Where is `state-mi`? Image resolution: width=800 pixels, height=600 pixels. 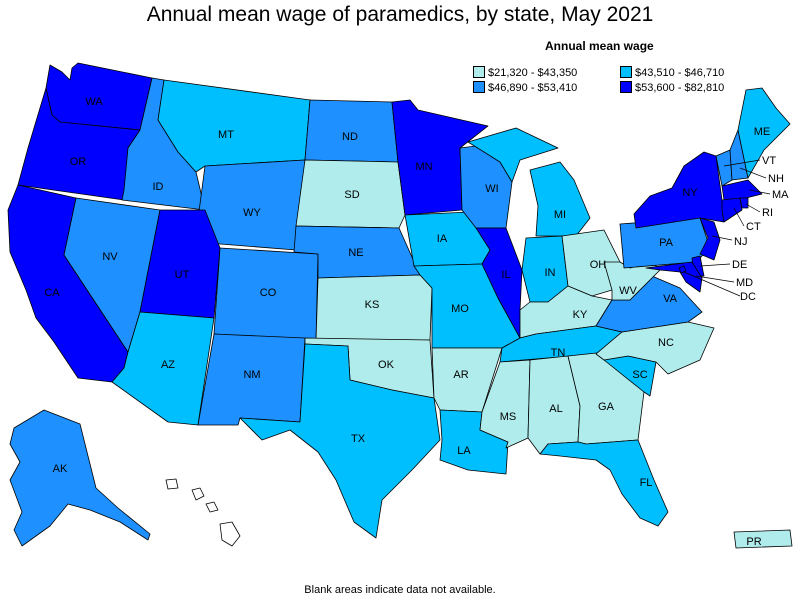 state-mi is located at coordinates (529, 182).